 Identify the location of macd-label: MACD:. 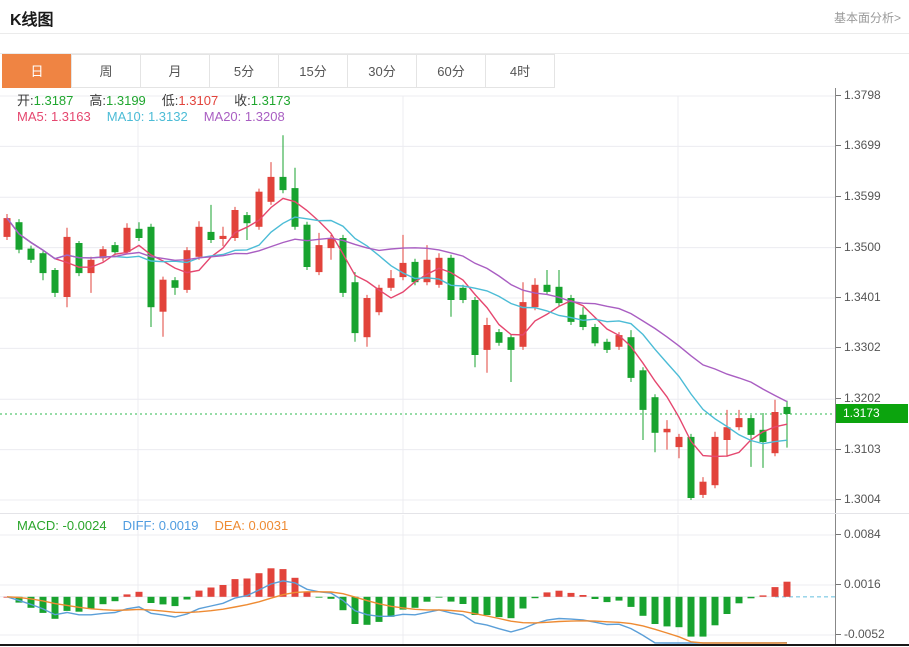
(38, 525).